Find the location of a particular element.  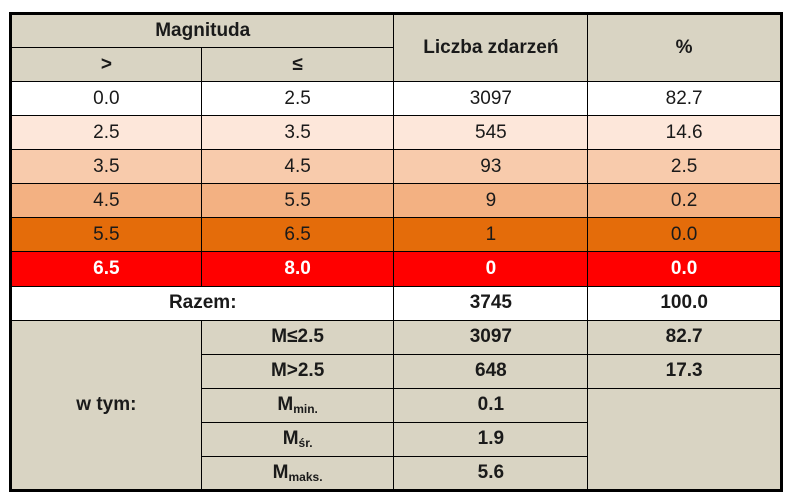

breakdown-row: Mmaks. 5.6 is located at coordinates (396, 473).